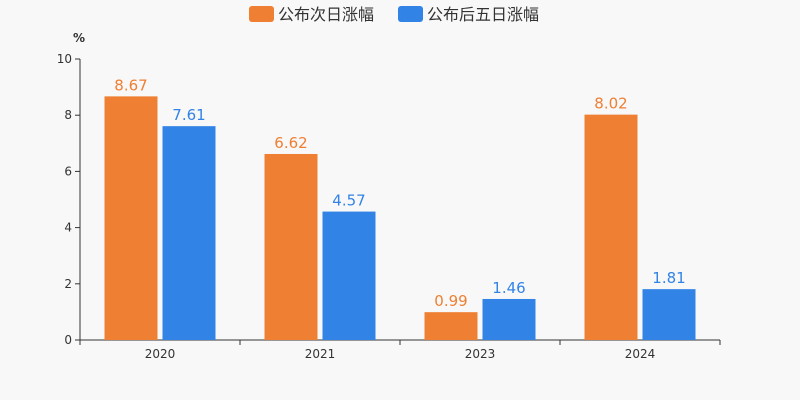 The width and height of the screenshot is (800, 400). I want to click on legend: 公布次日涨幅 公布后五日涨幅, so click(394, 14).